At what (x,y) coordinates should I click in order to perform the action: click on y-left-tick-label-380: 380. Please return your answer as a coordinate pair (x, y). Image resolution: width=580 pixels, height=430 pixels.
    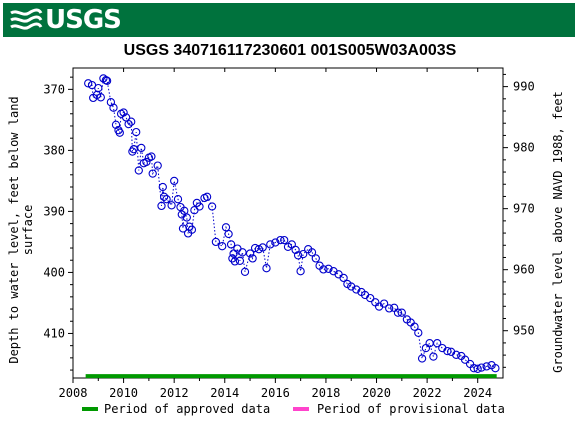
    Looking at the image, I should click on (54, 150).